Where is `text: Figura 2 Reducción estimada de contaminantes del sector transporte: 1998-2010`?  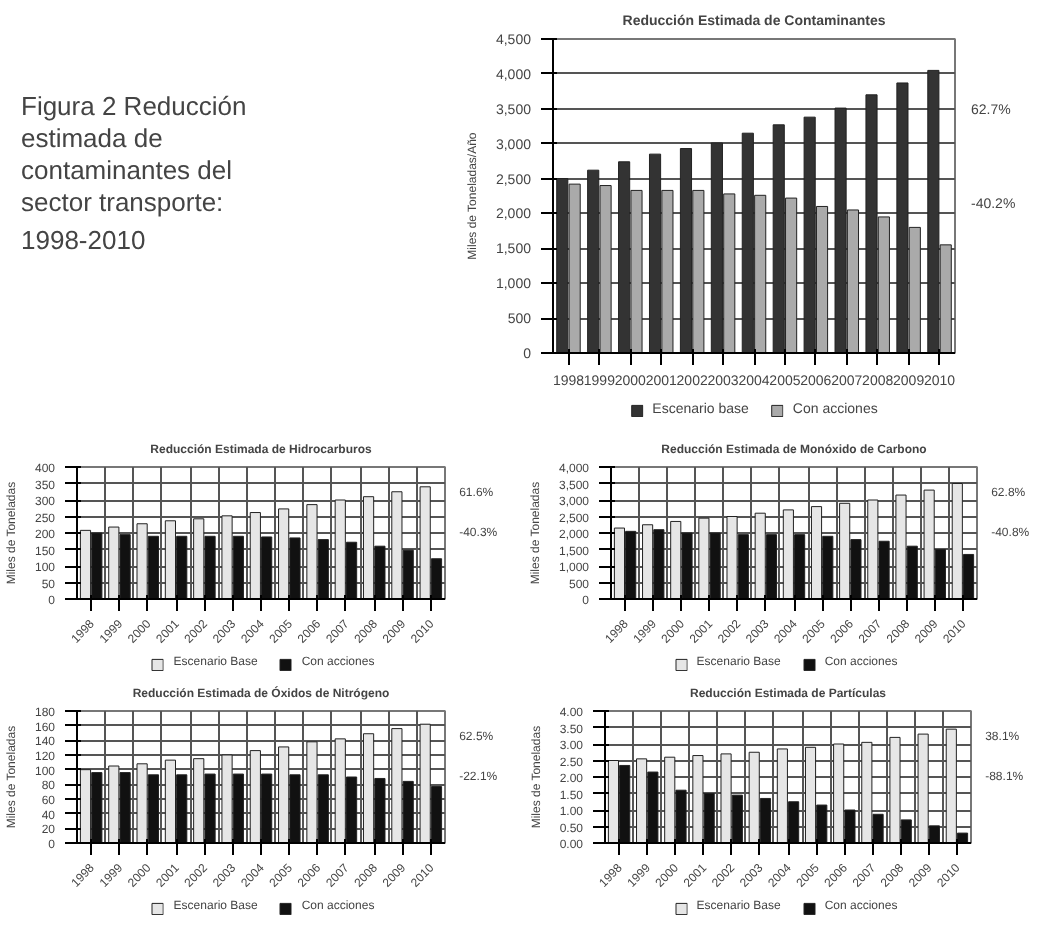 text: Figura 2 Reducción estimada de contaminantes del sector transporte: 1998-2010 is located at coordinates (134, 173).